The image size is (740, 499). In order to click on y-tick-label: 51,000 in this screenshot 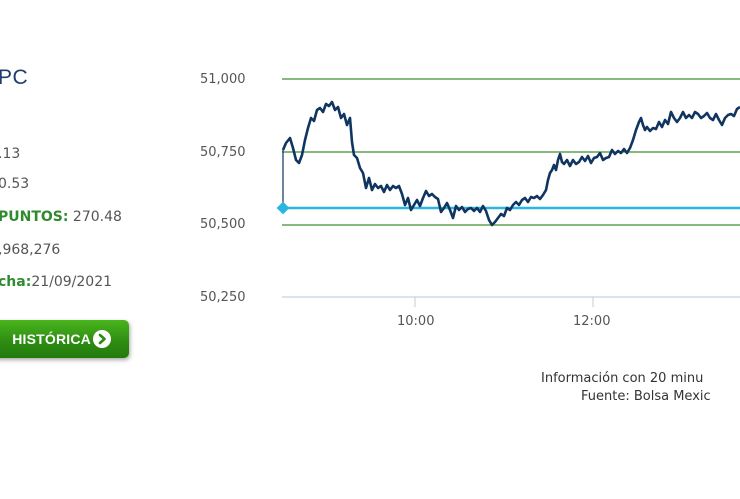, I will do `click(223, 79)`.